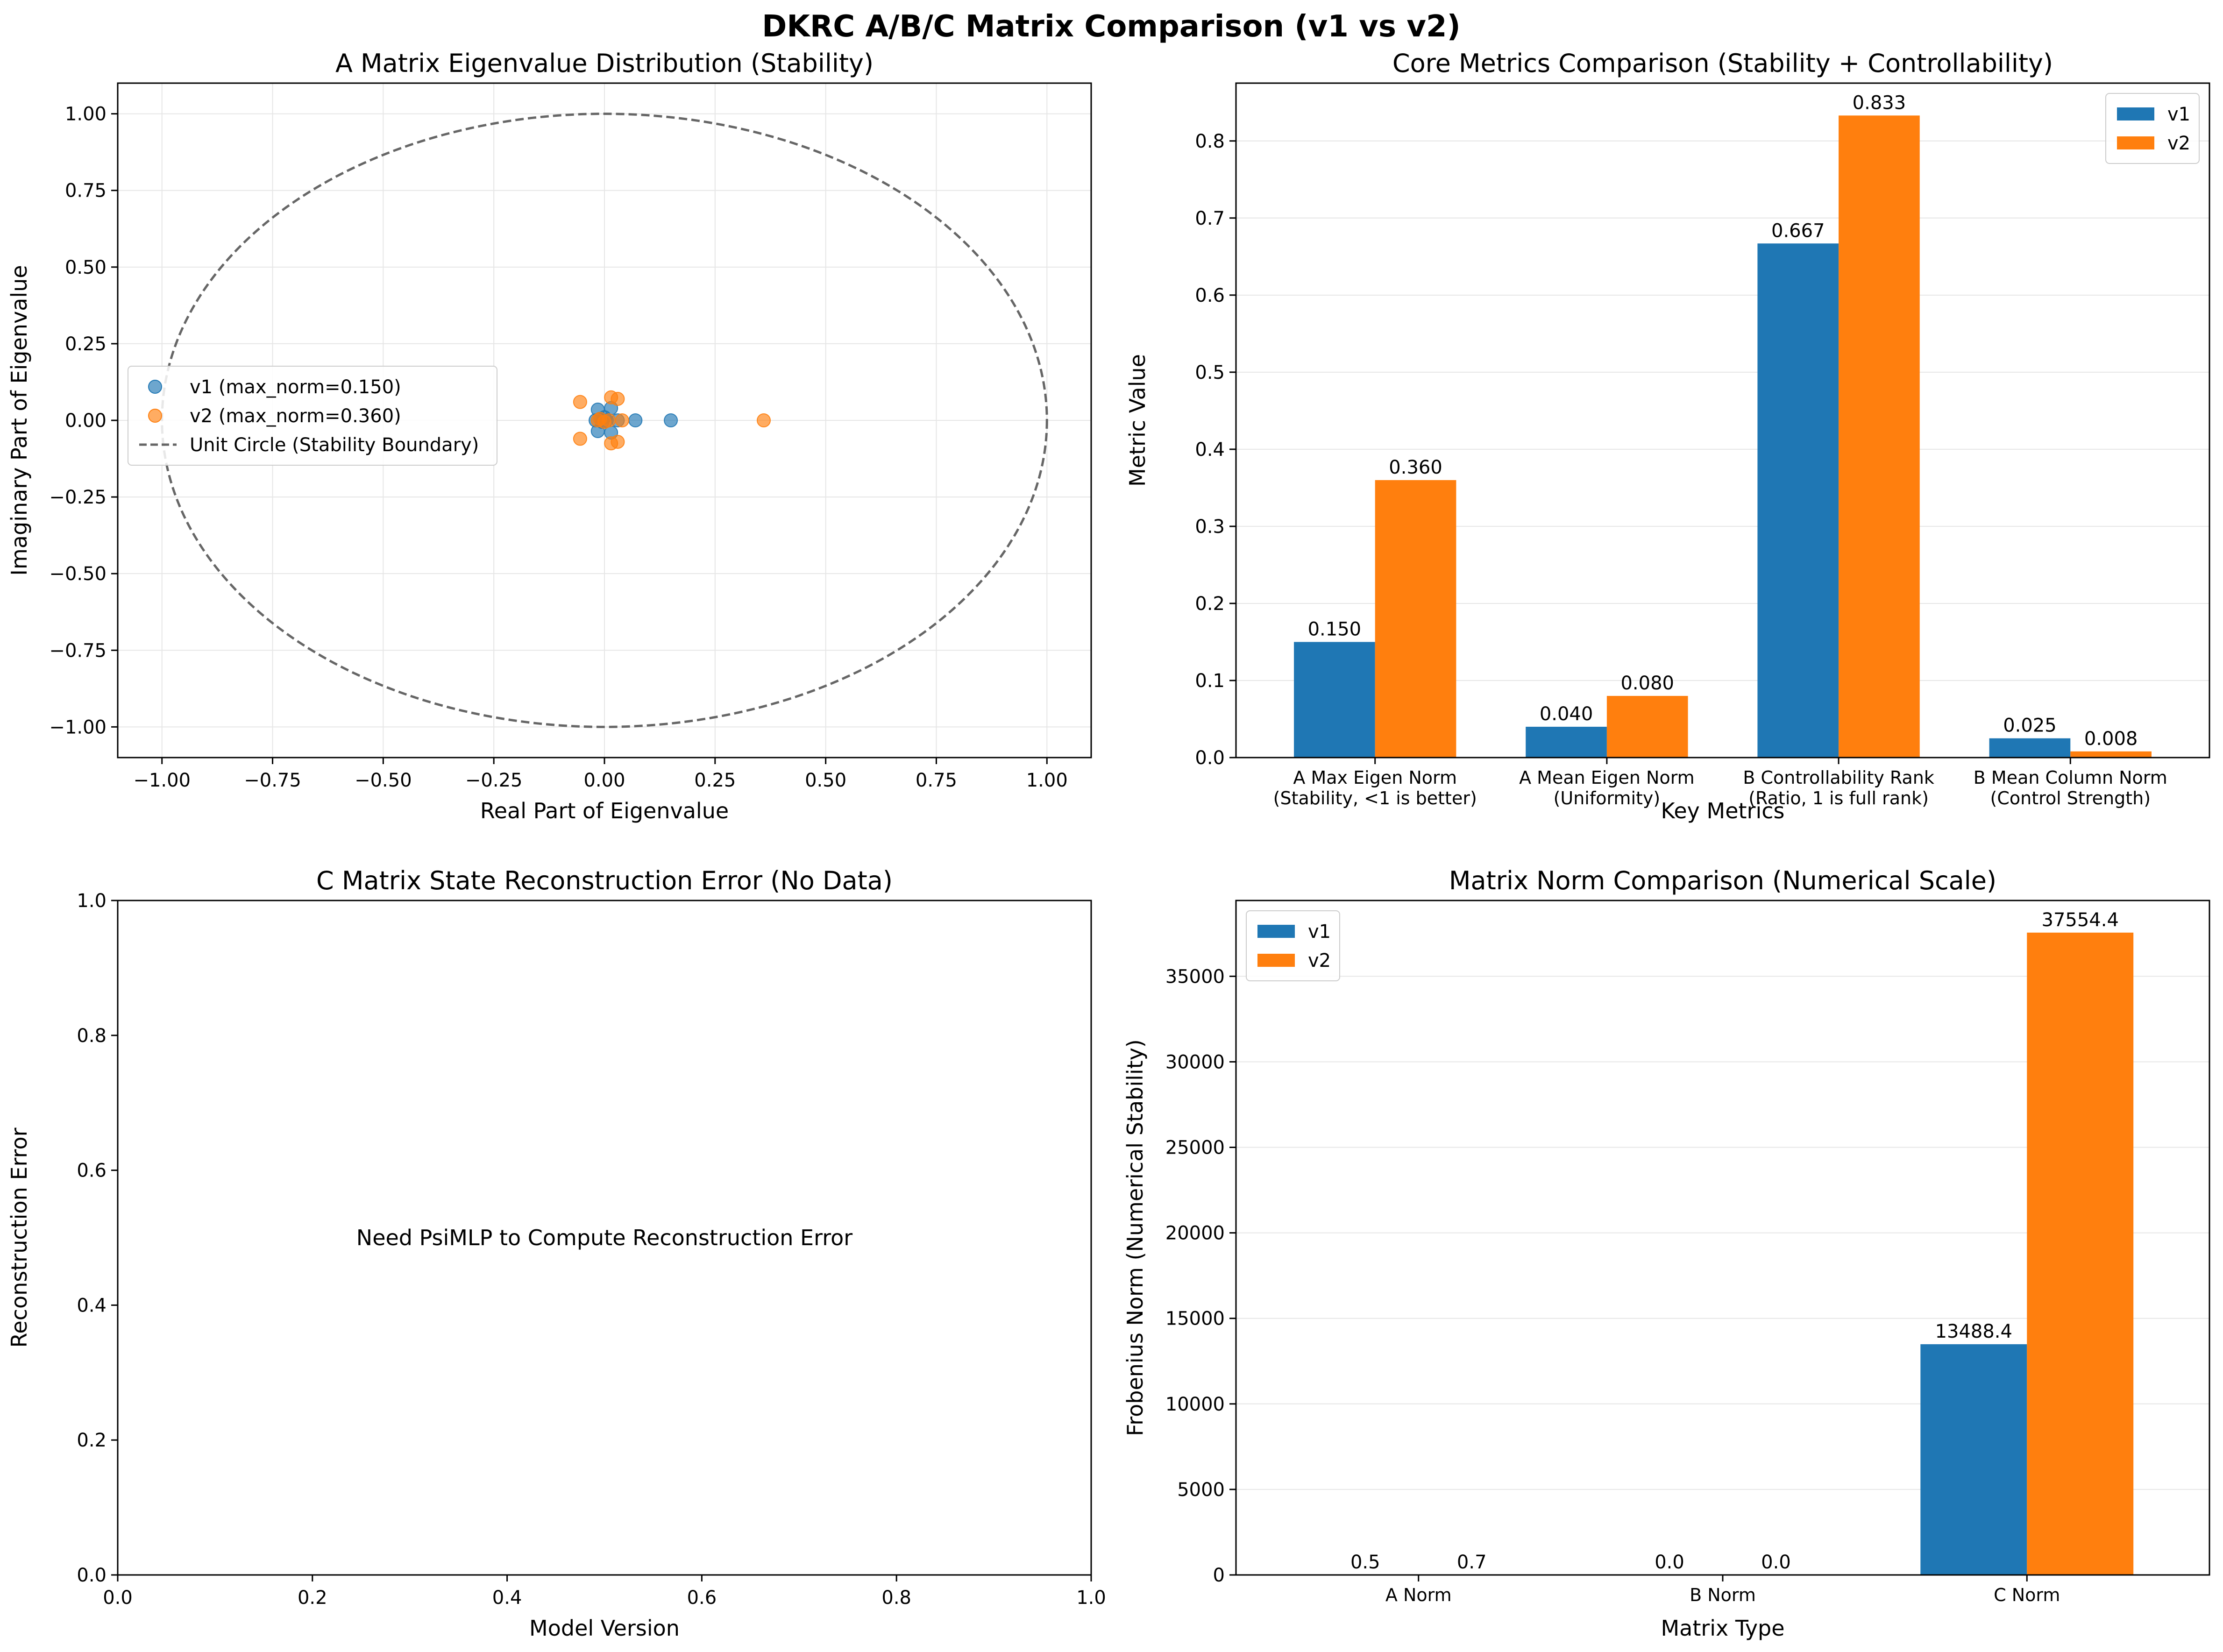  What do you see at coordinates (507, 1598) in the screenshot?
I see `x-tick-label: 0.4` at bounding box center [507, 1598].